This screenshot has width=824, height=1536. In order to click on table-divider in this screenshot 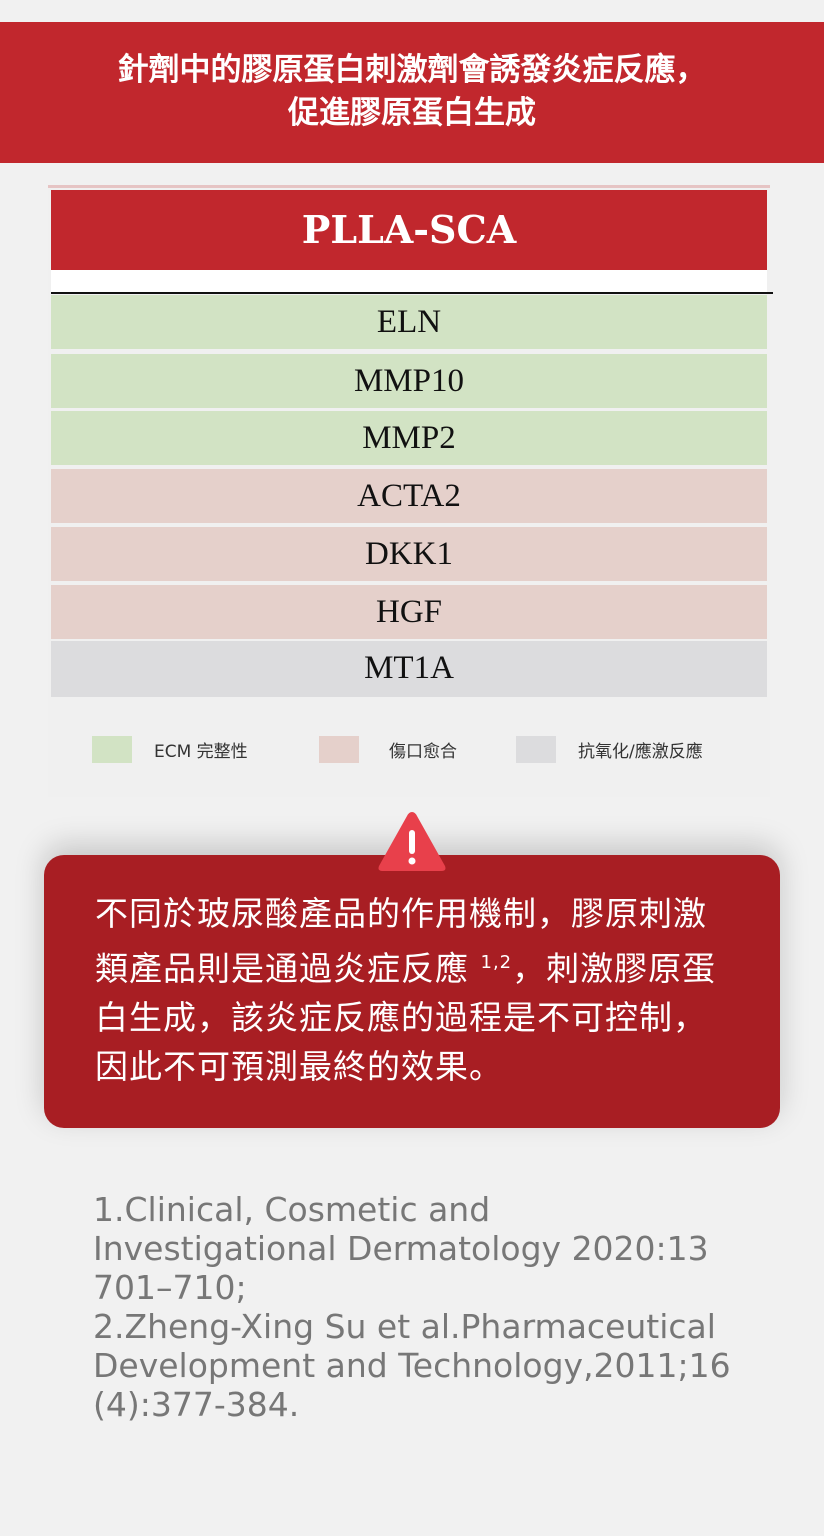, I will do `click(412, 293)`.